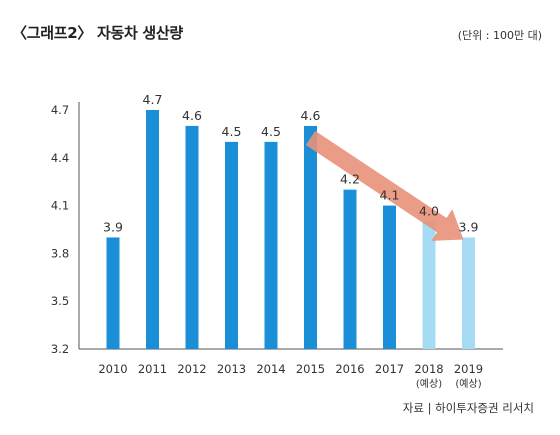 Image resolution: width=560 pixels, height=435 pixels. Describe the element at coordinates (270, 369) in the screenshot. I see `x-tick-label: 2014` at that location.